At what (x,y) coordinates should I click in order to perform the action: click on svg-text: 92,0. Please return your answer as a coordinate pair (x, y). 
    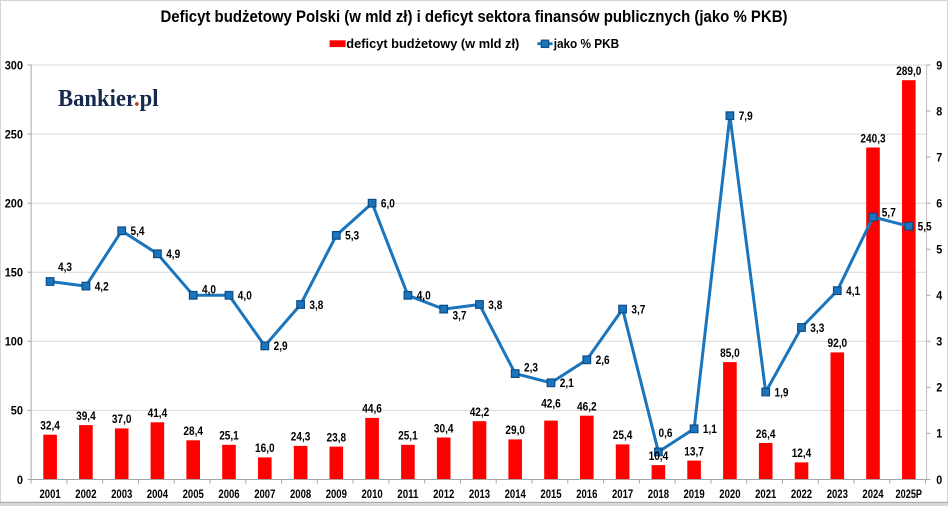
    Looking at the image, I should click on (838, 343).